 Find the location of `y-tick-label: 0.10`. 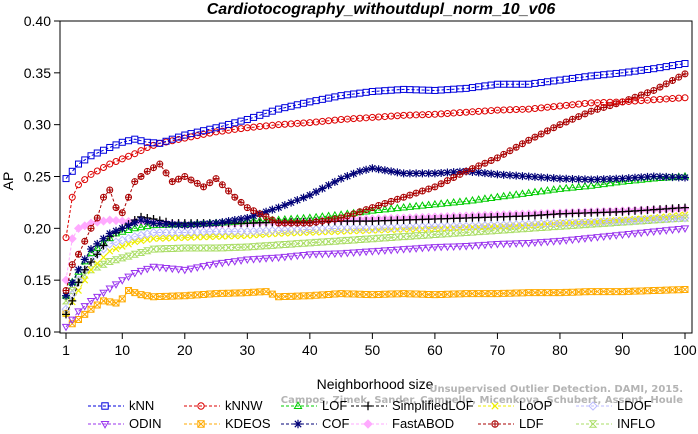

y-tick-label: 0.10 is located at coordinates (37, 332).